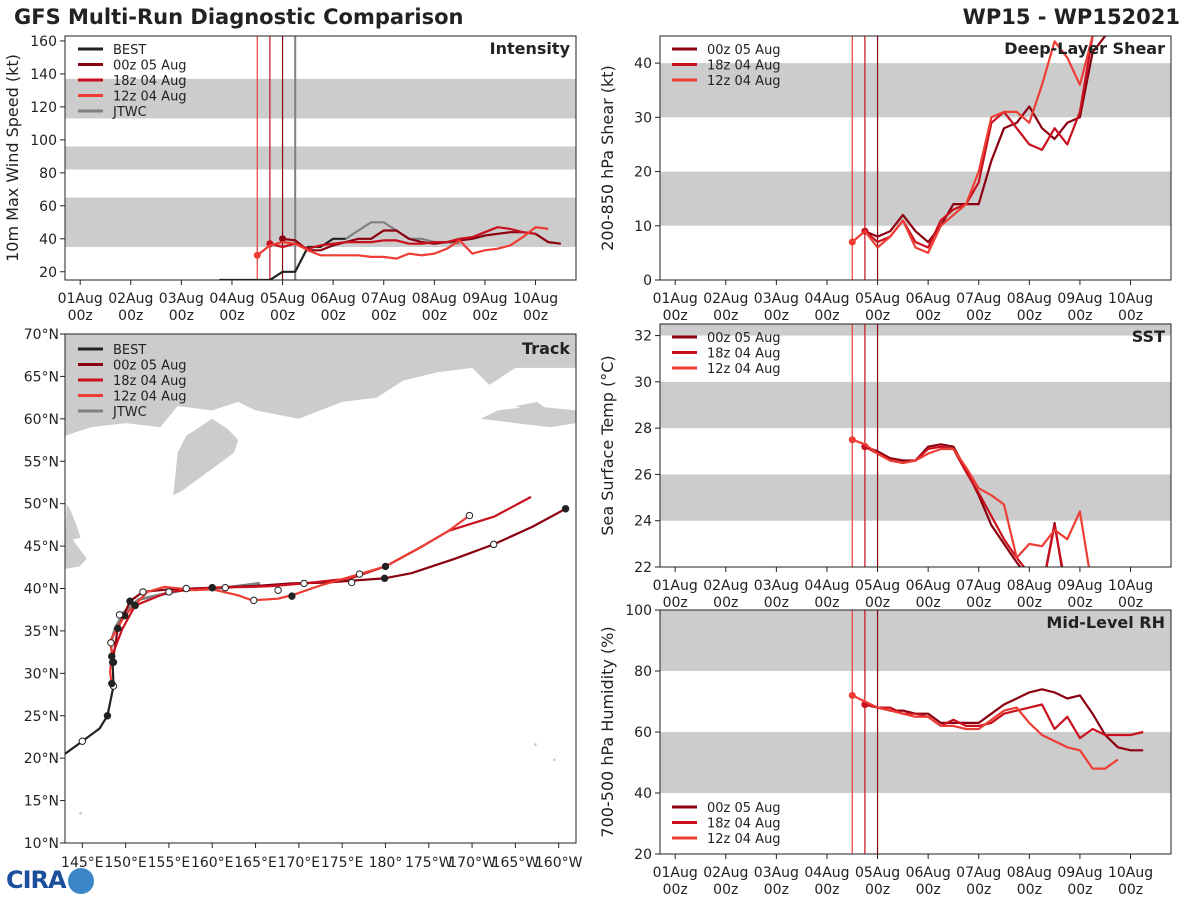 The image size is (1200, 900). I want to click on y-tick-label: 22, so click(643, 568).